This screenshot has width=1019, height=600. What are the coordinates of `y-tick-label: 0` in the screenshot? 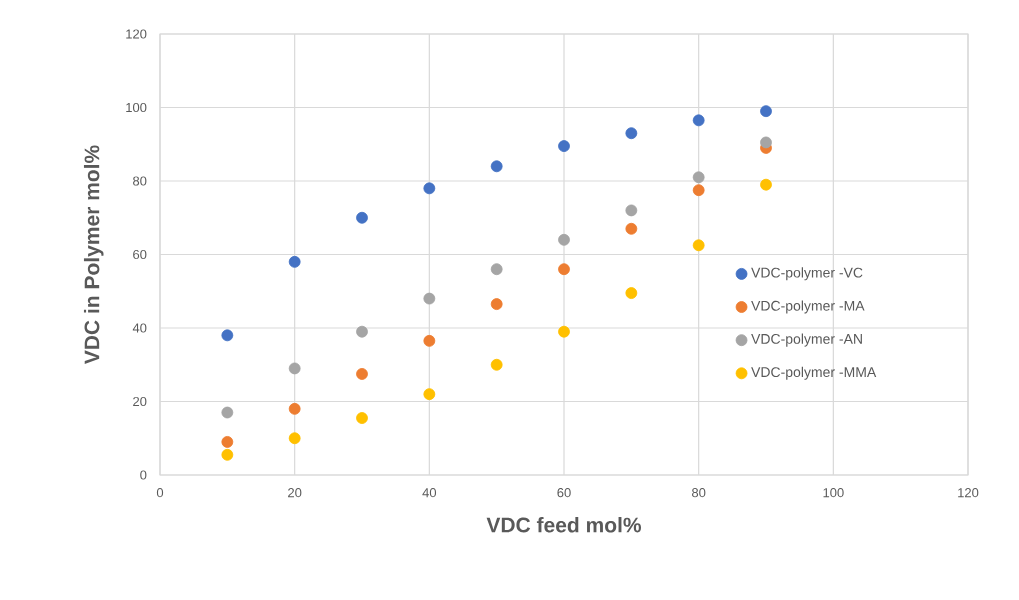 It's located at (143, 475).